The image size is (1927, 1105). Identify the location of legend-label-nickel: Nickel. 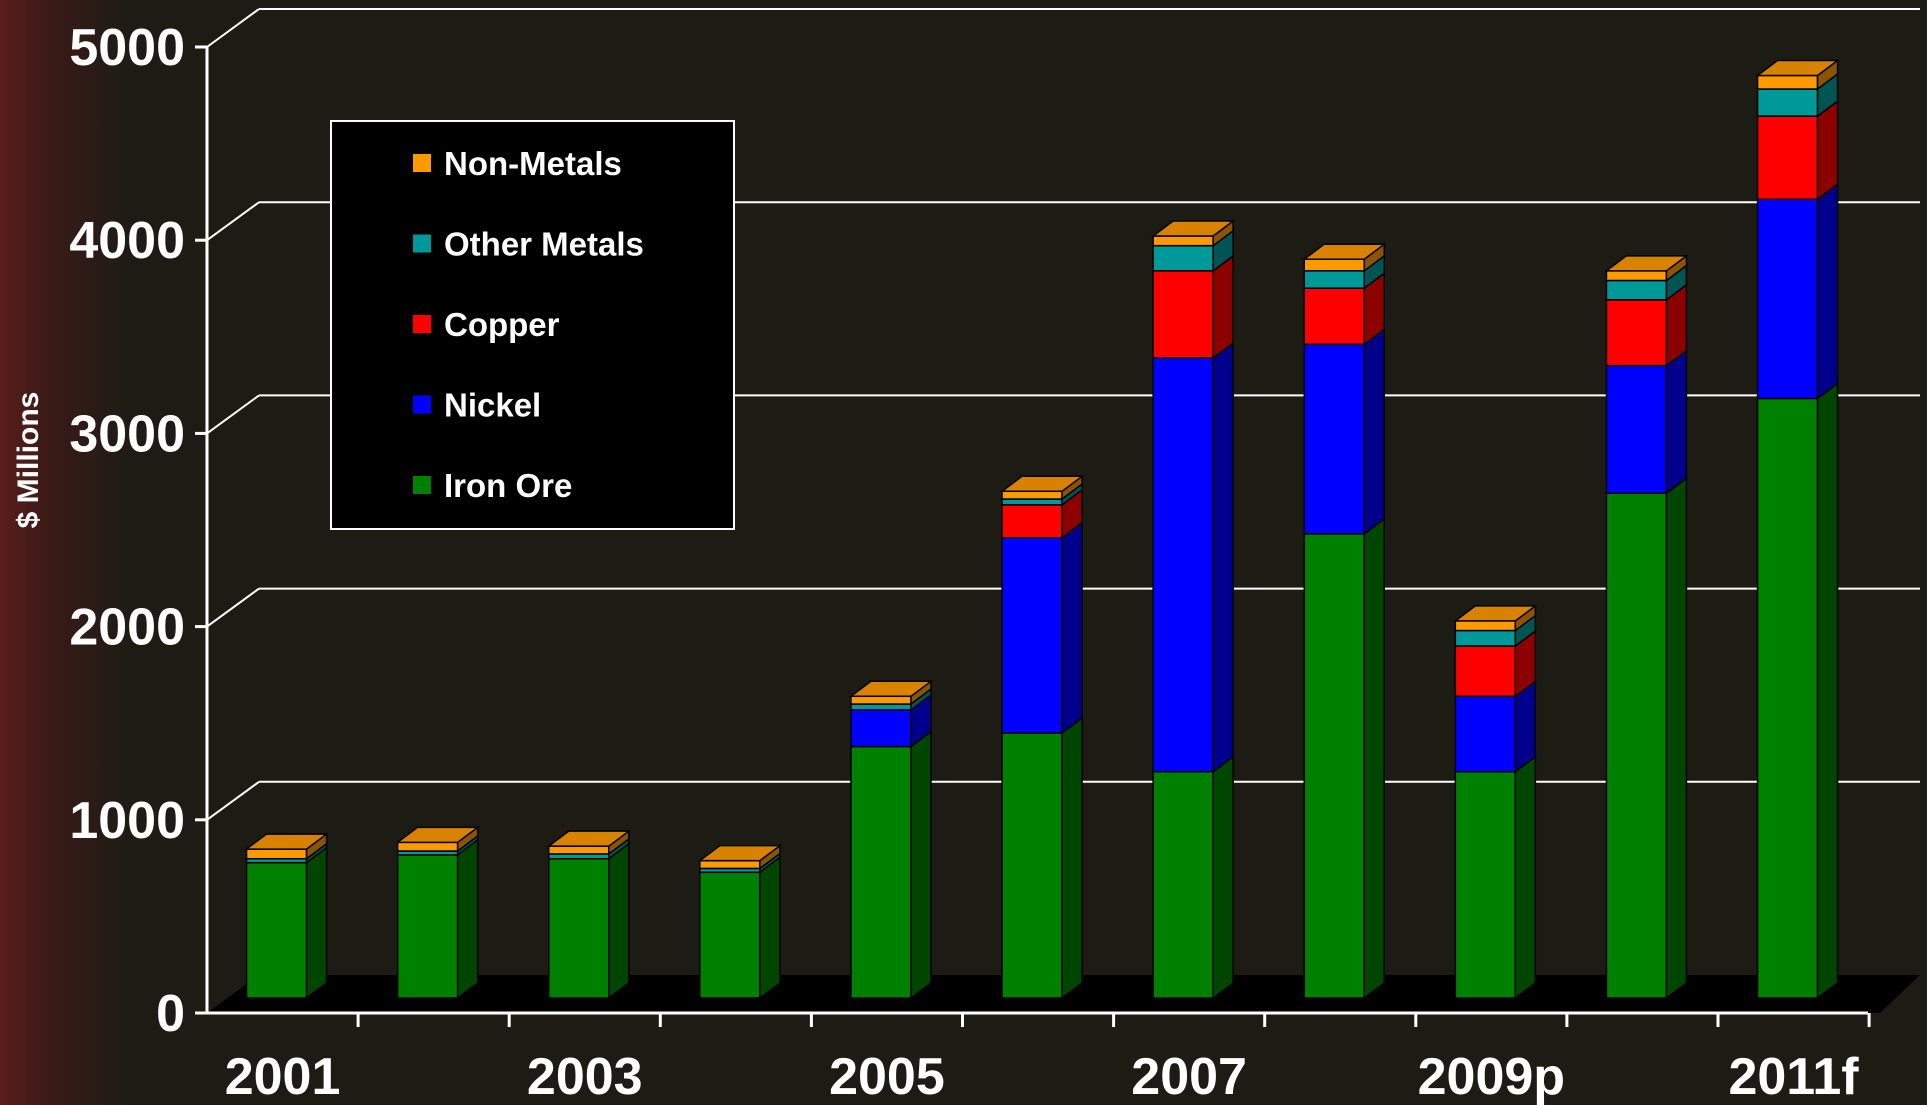
(492, 405).